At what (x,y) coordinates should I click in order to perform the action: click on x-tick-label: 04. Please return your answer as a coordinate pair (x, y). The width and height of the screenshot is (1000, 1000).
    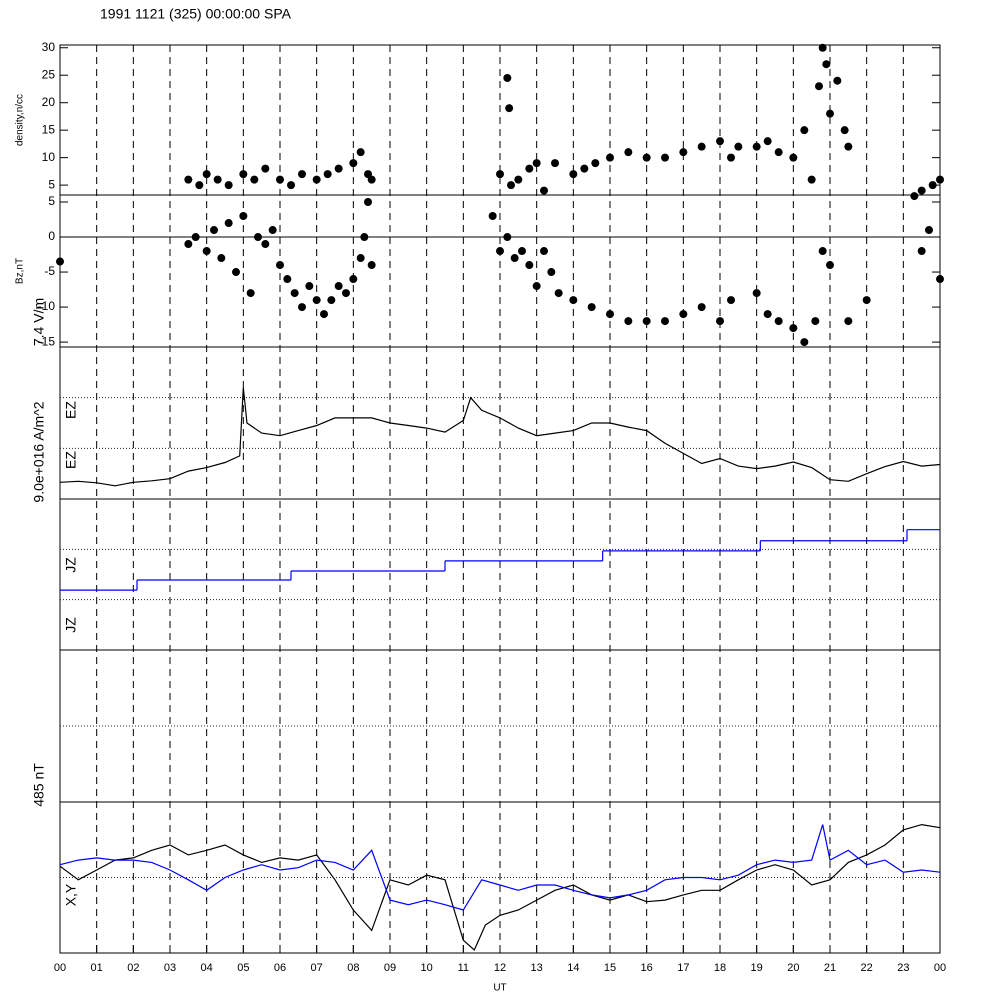
    Looking at the image, I should click on (207, 968).